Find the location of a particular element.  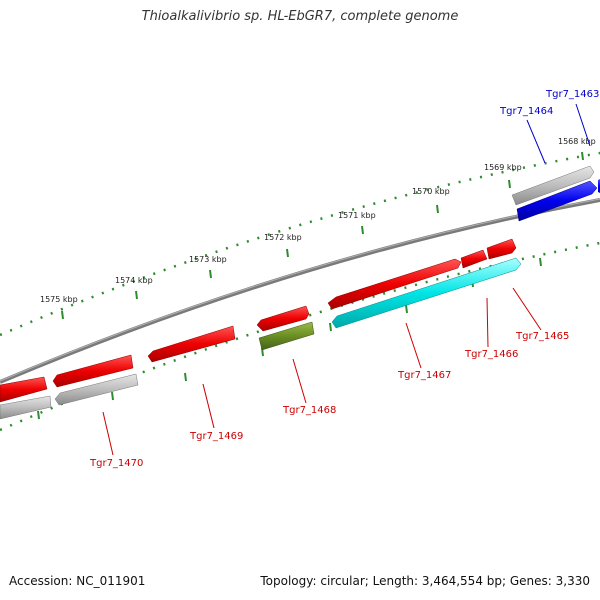

tick-label: 1568 kbp is located at coordinates (577, 141).